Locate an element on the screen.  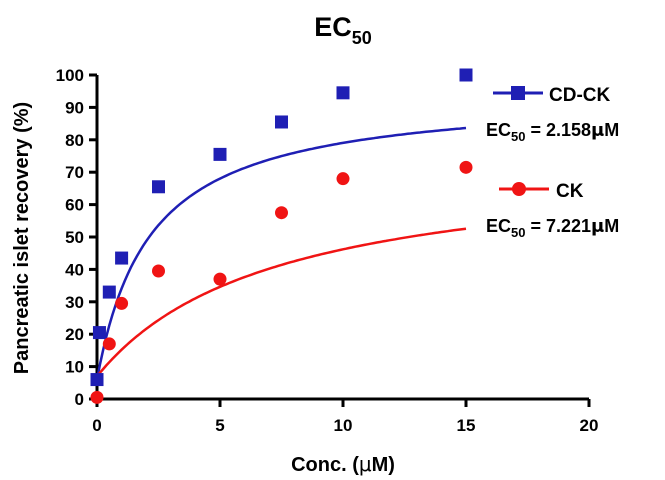
ec50-annotation-ck: EC50 = 7.221μM is located at coordinates (552, 228).